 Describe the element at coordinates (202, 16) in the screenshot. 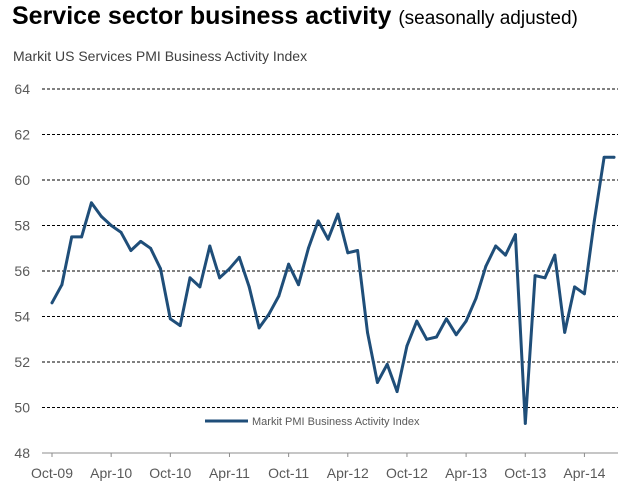

I see `title-main: Service sector business activity` at that location.